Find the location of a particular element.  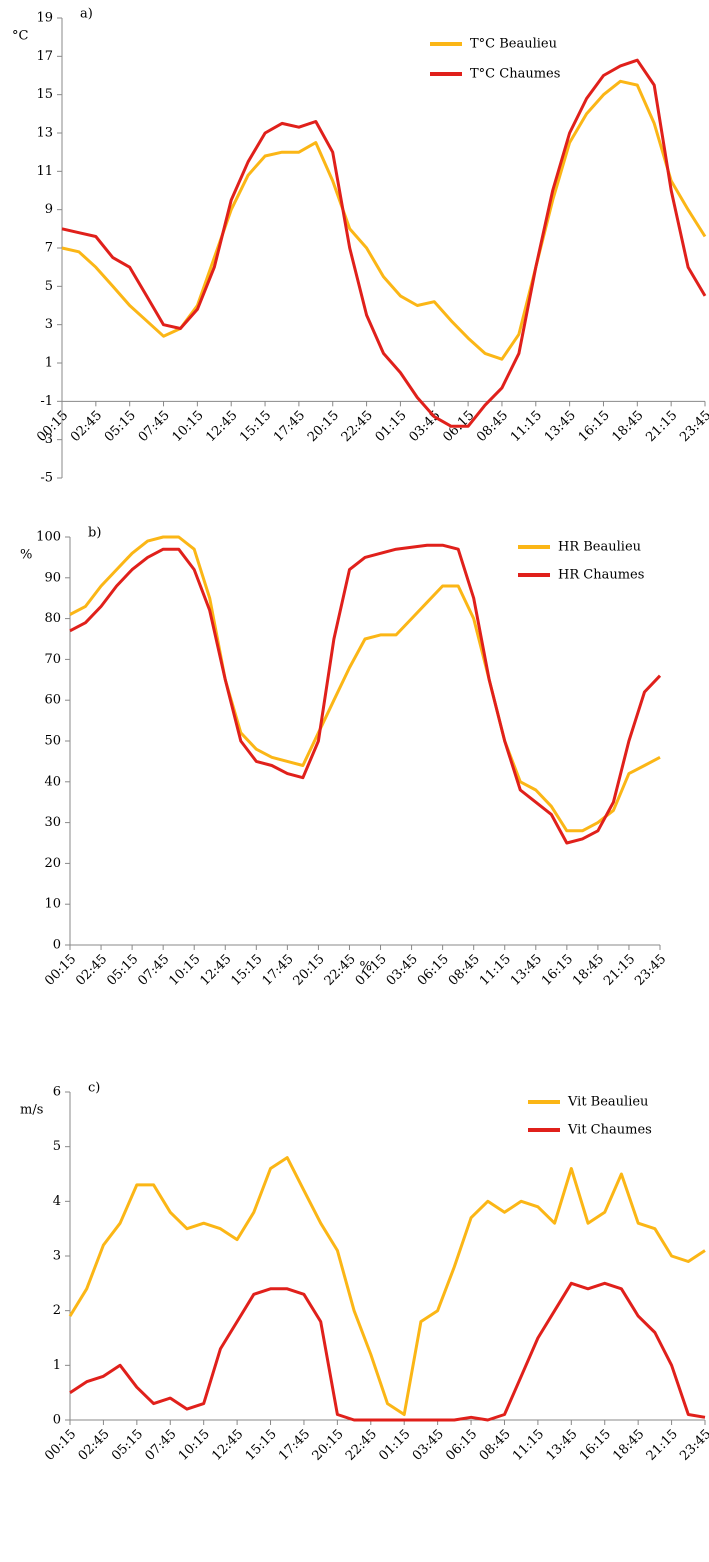

y-tick-label: 19 is located at coordinates (44, 18).